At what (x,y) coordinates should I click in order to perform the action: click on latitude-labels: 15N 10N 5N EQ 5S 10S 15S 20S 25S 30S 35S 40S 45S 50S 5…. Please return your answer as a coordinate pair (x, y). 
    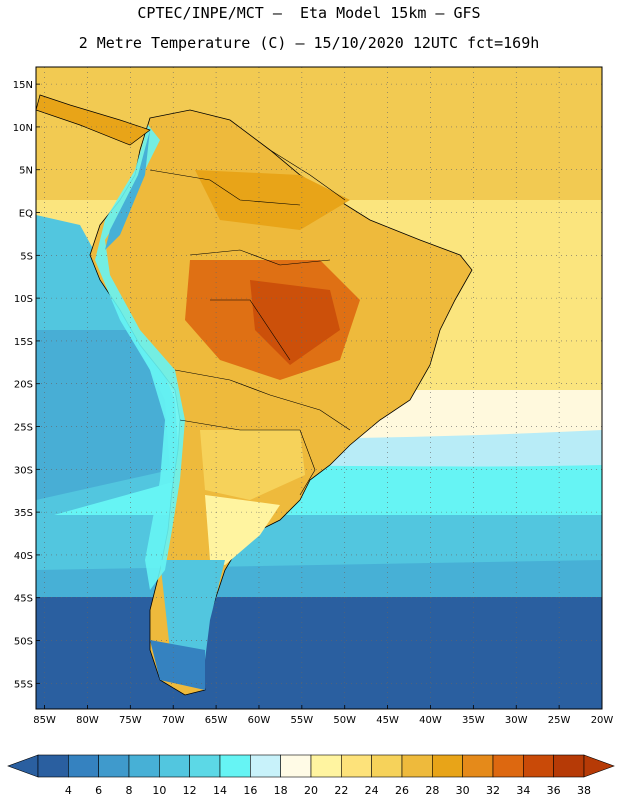
    Looking at the image, I should click on (26, 385).